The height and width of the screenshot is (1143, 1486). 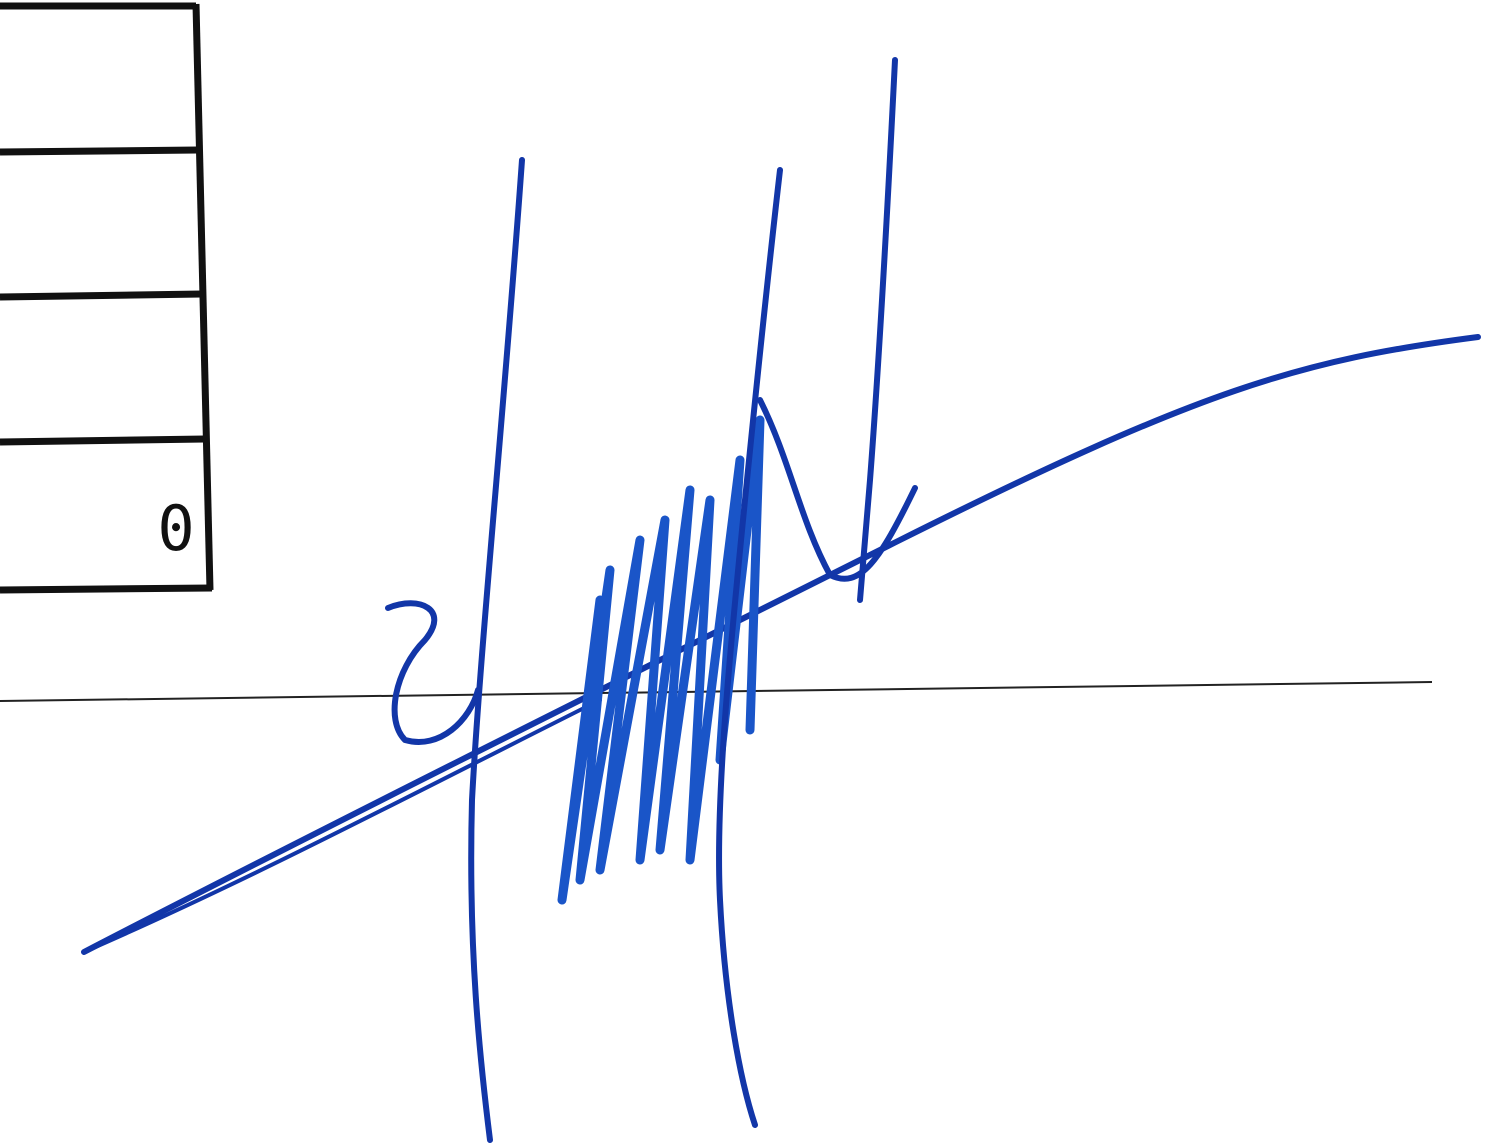 What do you see at coordinates (175, 528) in the screenshot?
I see `table-cell: 0` at bounding box center [175, 528].